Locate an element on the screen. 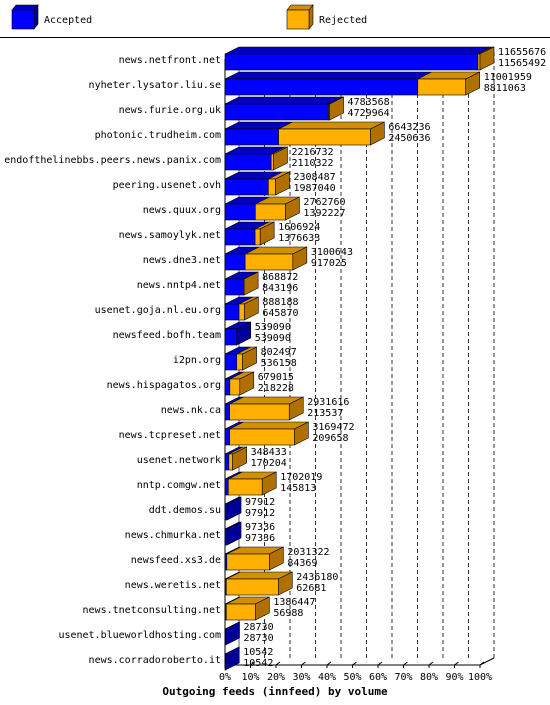 Image resolution: width=550 pixels, height=705 pixels. accepted-value: 28730 is located at coordinates (259, 638).